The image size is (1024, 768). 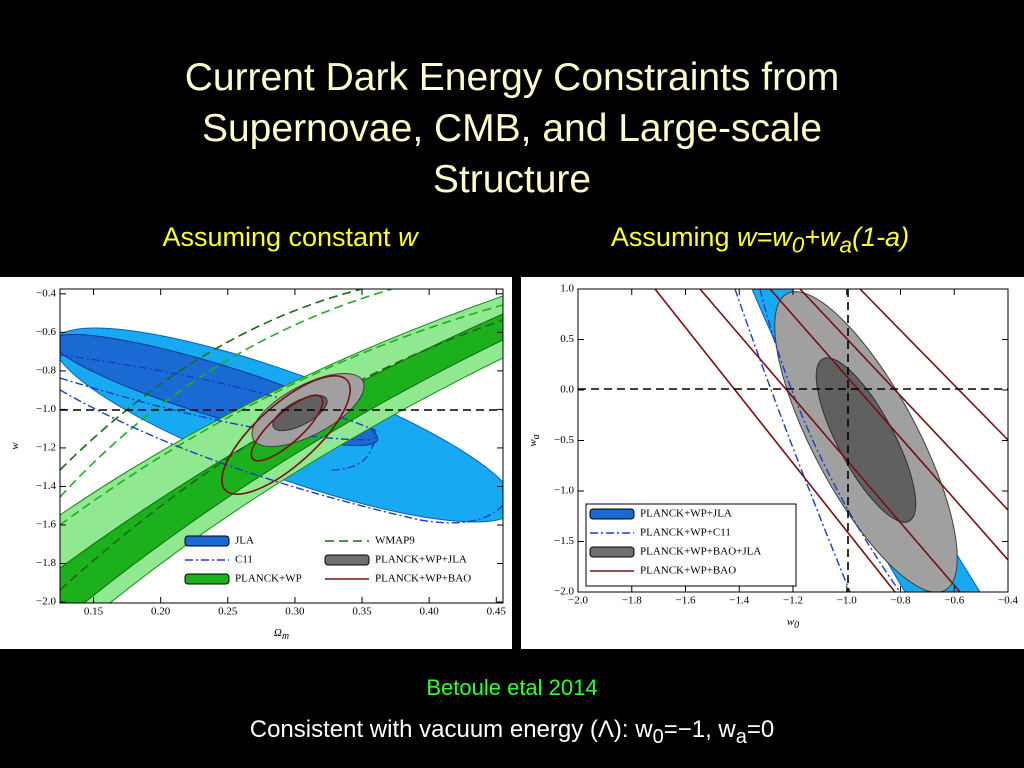 I want to click on x-tick-label: 0.30, so click(x=295, y=612).